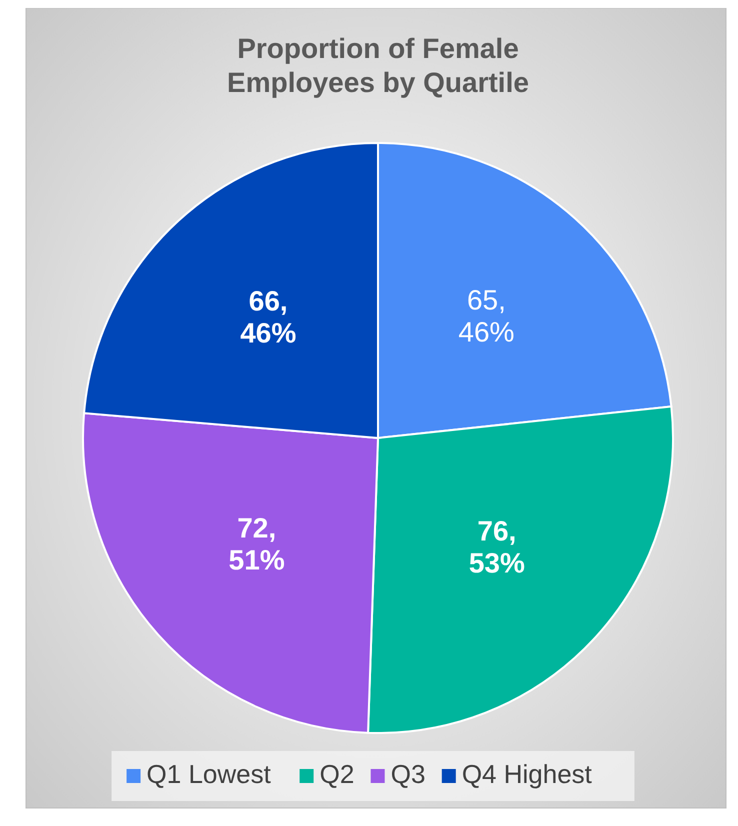 The width and height of the screenshot is (738, 826). Describe the element at coordinates (337, 773) in the screenshot. I see `slice-label: Q2` at that location.